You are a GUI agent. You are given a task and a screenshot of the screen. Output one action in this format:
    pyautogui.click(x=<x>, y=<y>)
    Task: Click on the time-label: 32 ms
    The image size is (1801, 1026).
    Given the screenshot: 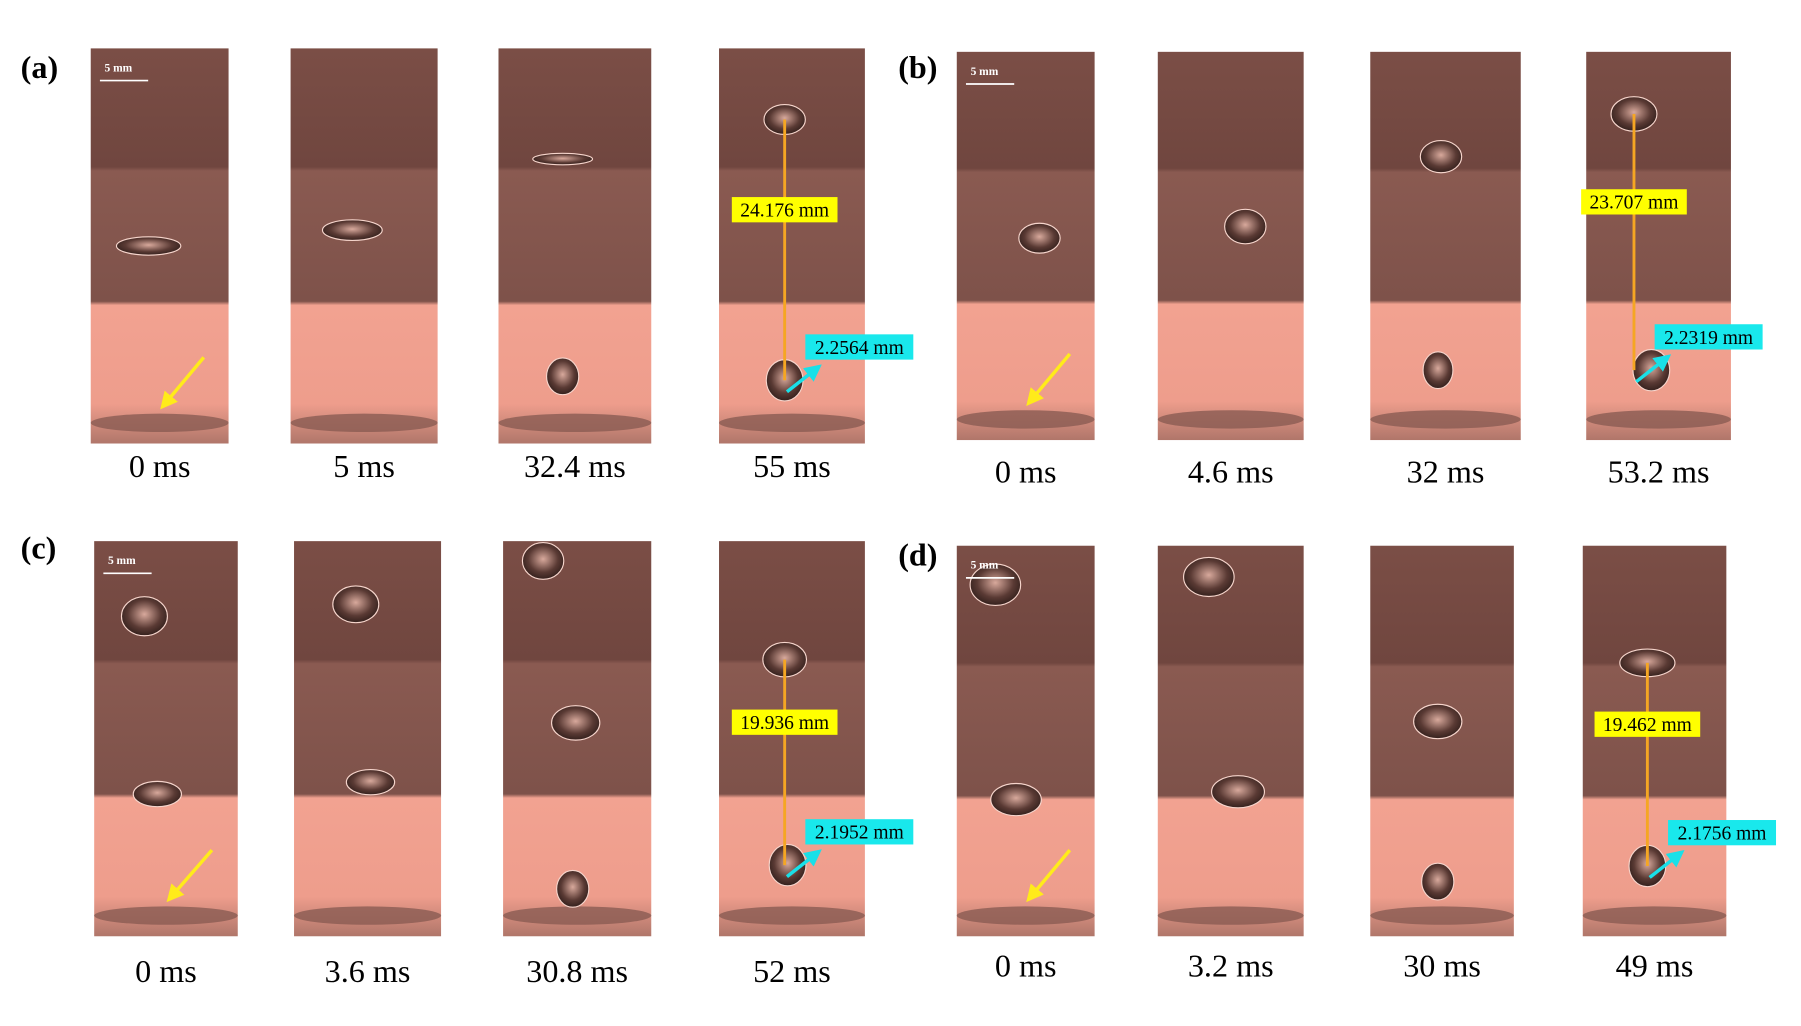 What is the action you would take?
    pyautogui.click(x=1446, y=472)
    